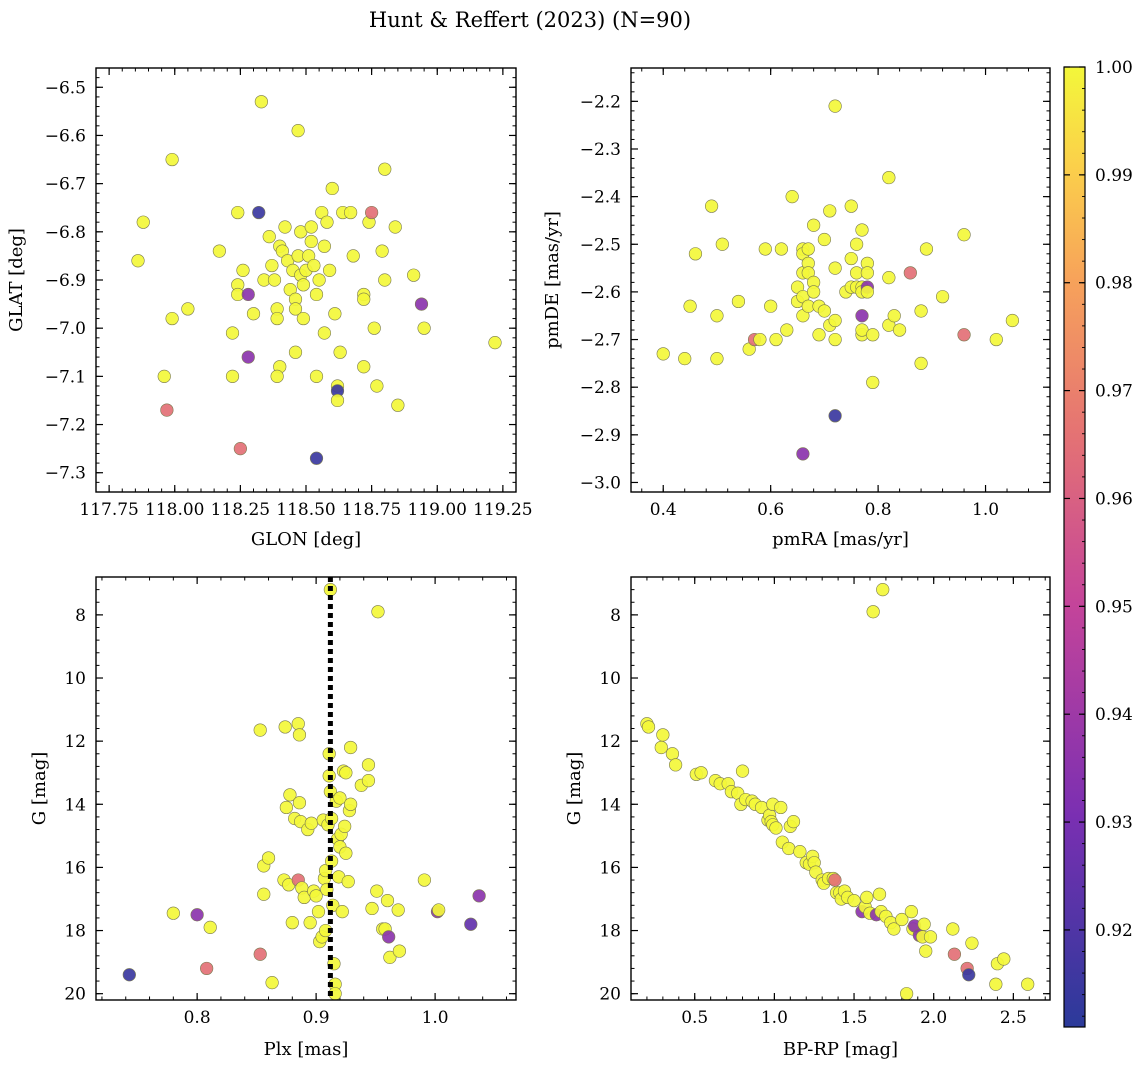 This screenshot has width=1148, height=1067. What do you see at coordinates (65, 377) in the screenshot?
I see `y-tick-label: −7.1` at bounding box center [65, 377].